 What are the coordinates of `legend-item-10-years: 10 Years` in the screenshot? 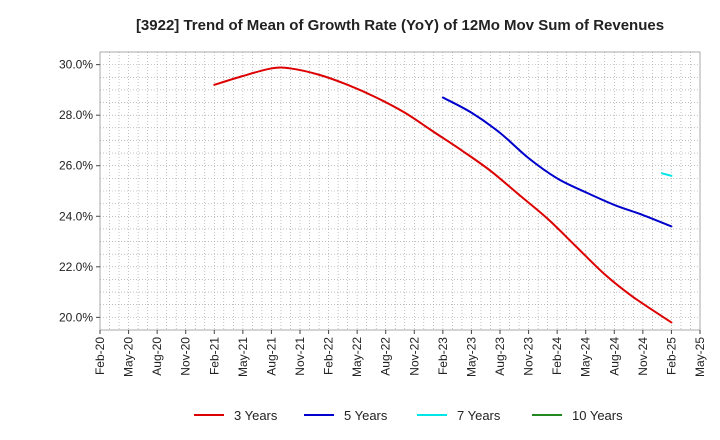 It's located at (577, 415).